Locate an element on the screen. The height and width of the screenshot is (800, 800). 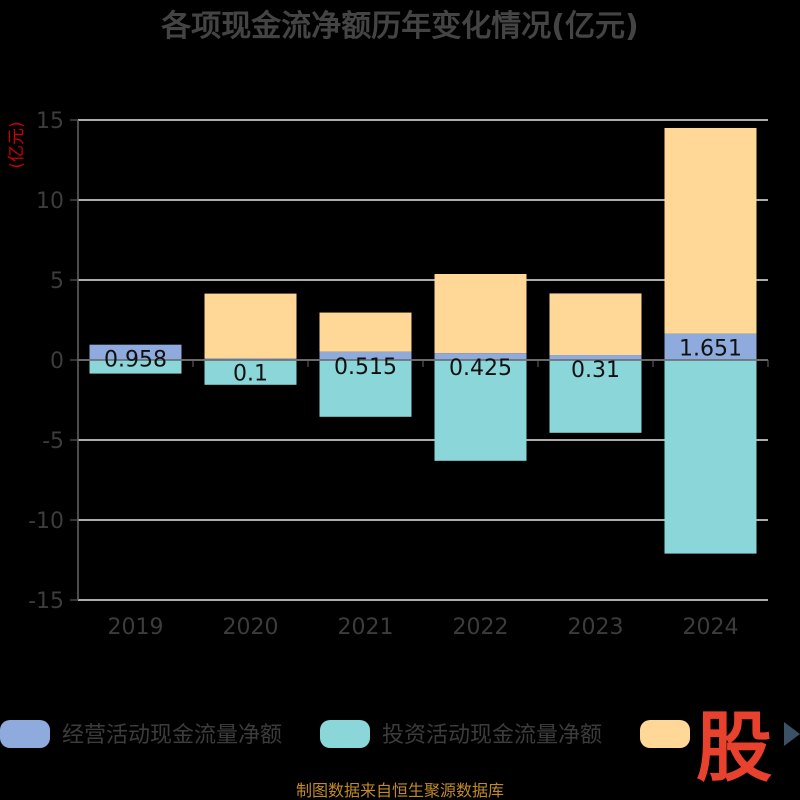
data-label-2020: 0.1 is located at coordinates (250, 373).